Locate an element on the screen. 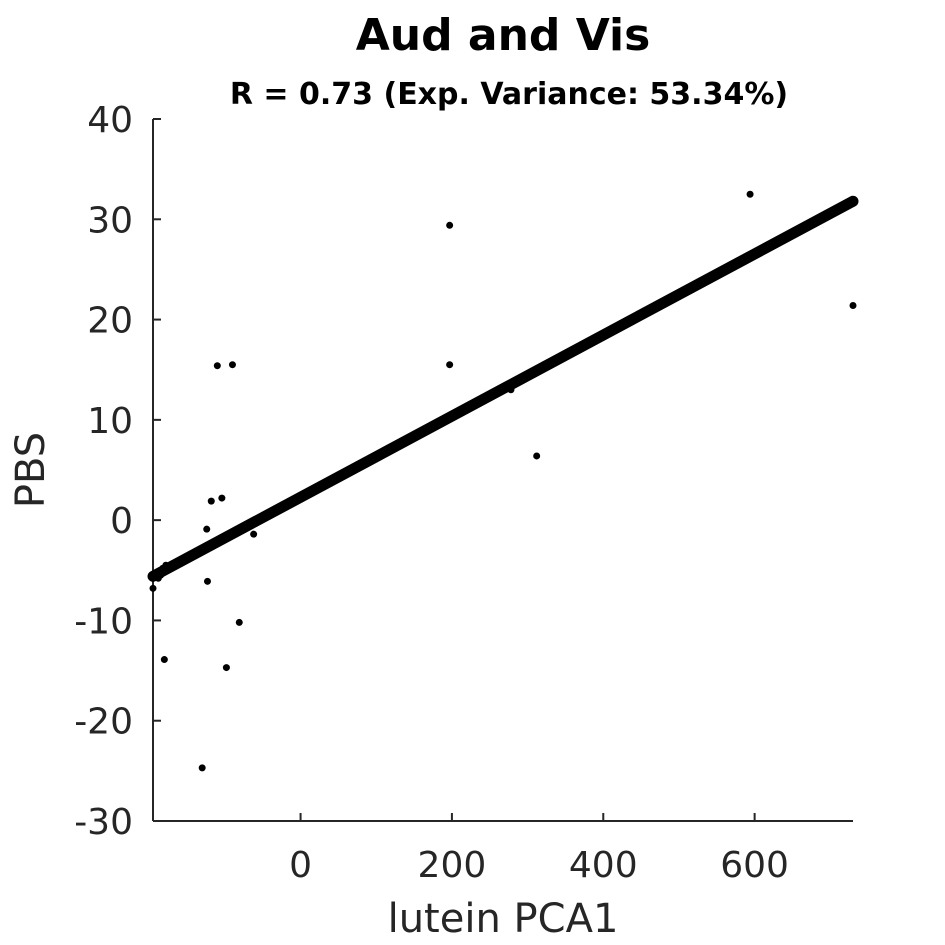 The height and width of the screenshot is (945, 945). x-axis-label: lutein PCA1 is located at coordinates (503, 919).